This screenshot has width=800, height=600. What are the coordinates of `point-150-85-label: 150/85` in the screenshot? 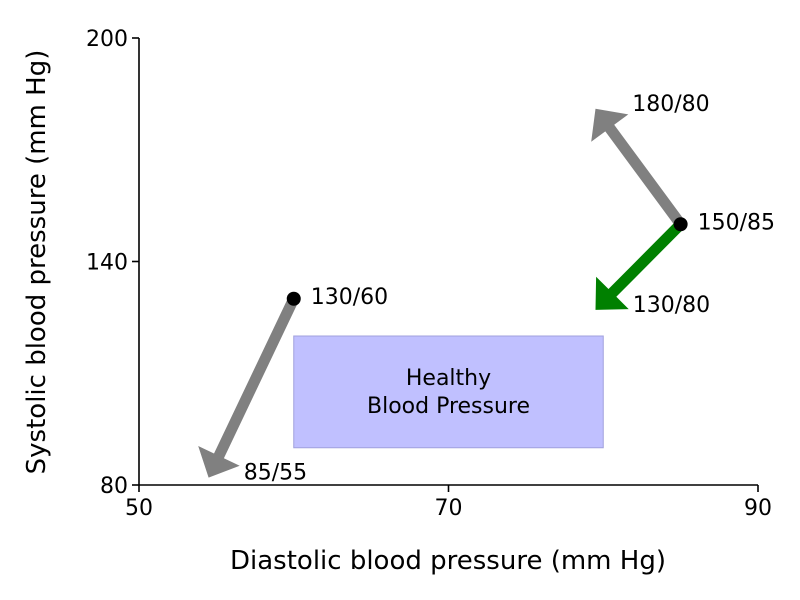 It's located at (736, 222).